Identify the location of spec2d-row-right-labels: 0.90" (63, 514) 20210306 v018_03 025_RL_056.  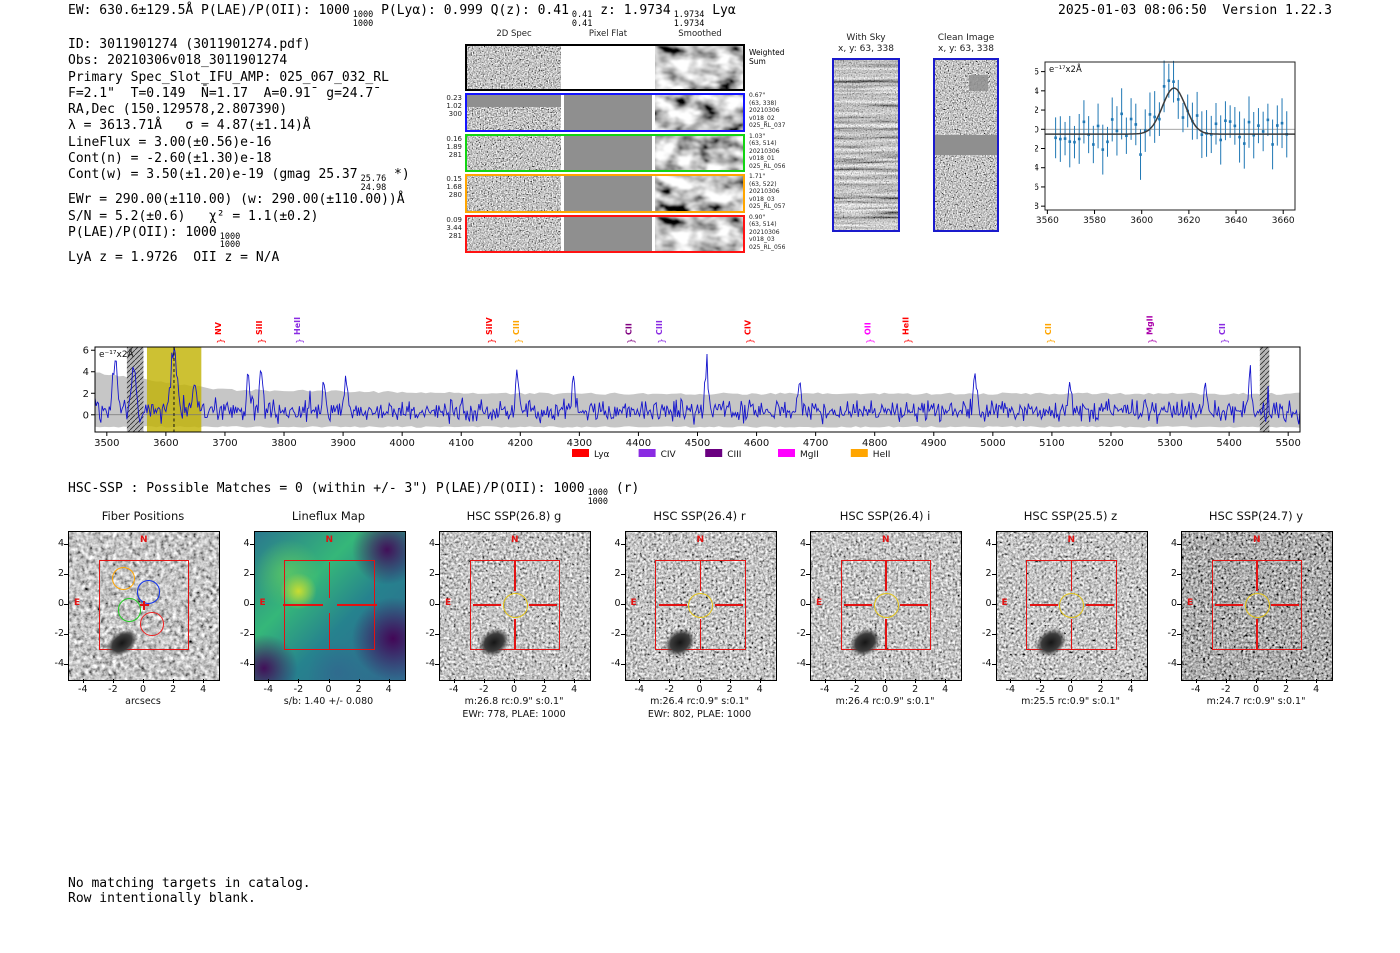
(773, 233).